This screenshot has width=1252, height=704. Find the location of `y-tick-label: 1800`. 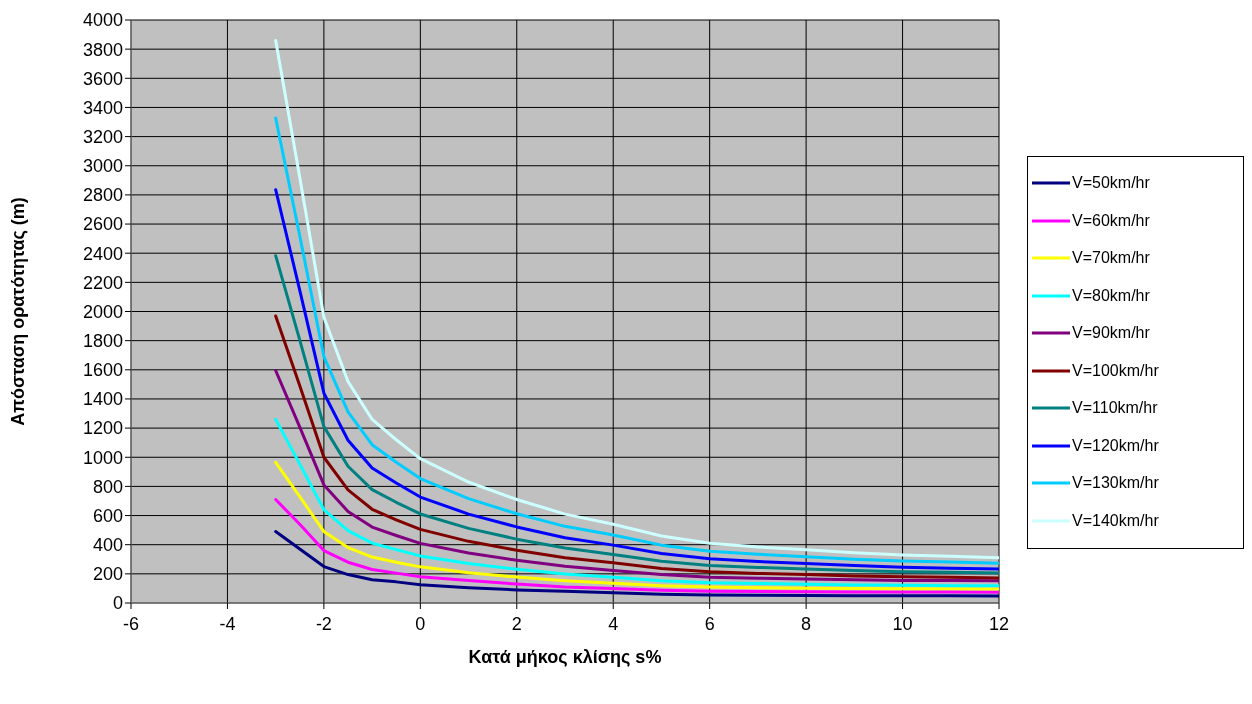

y-tick-label: 1800 is located at coordinates (102, 341).